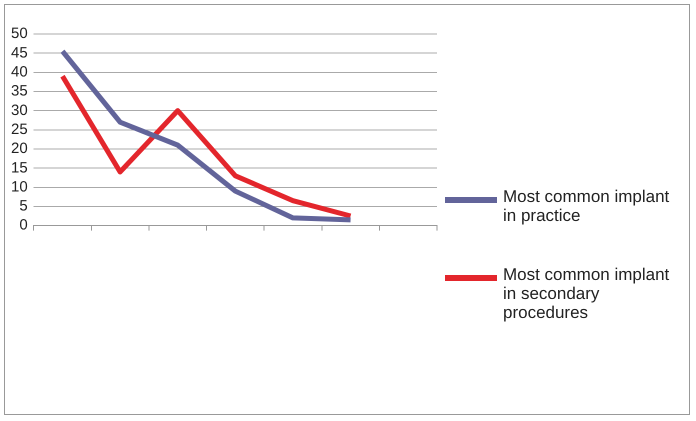 The width and height of the screenshot is (696, 421). Describe the element at coordinates (586, 206) in the screenshot. I see `legend-label: Most common implant in practice` at that location.